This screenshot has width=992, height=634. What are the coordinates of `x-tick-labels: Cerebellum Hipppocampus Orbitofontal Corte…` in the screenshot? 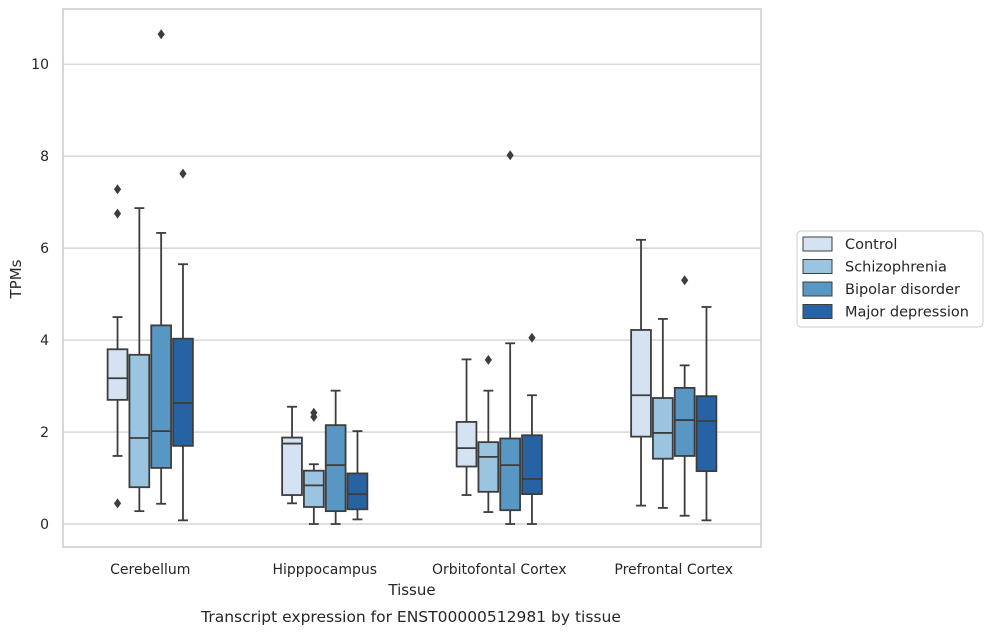 It's located at (421, 570).